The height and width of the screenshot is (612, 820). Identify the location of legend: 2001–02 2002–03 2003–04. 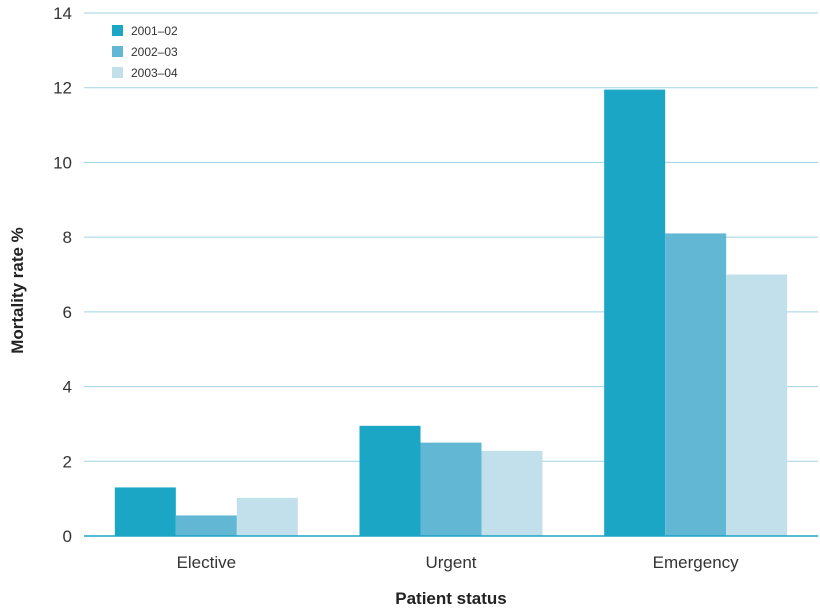
(145, 52).